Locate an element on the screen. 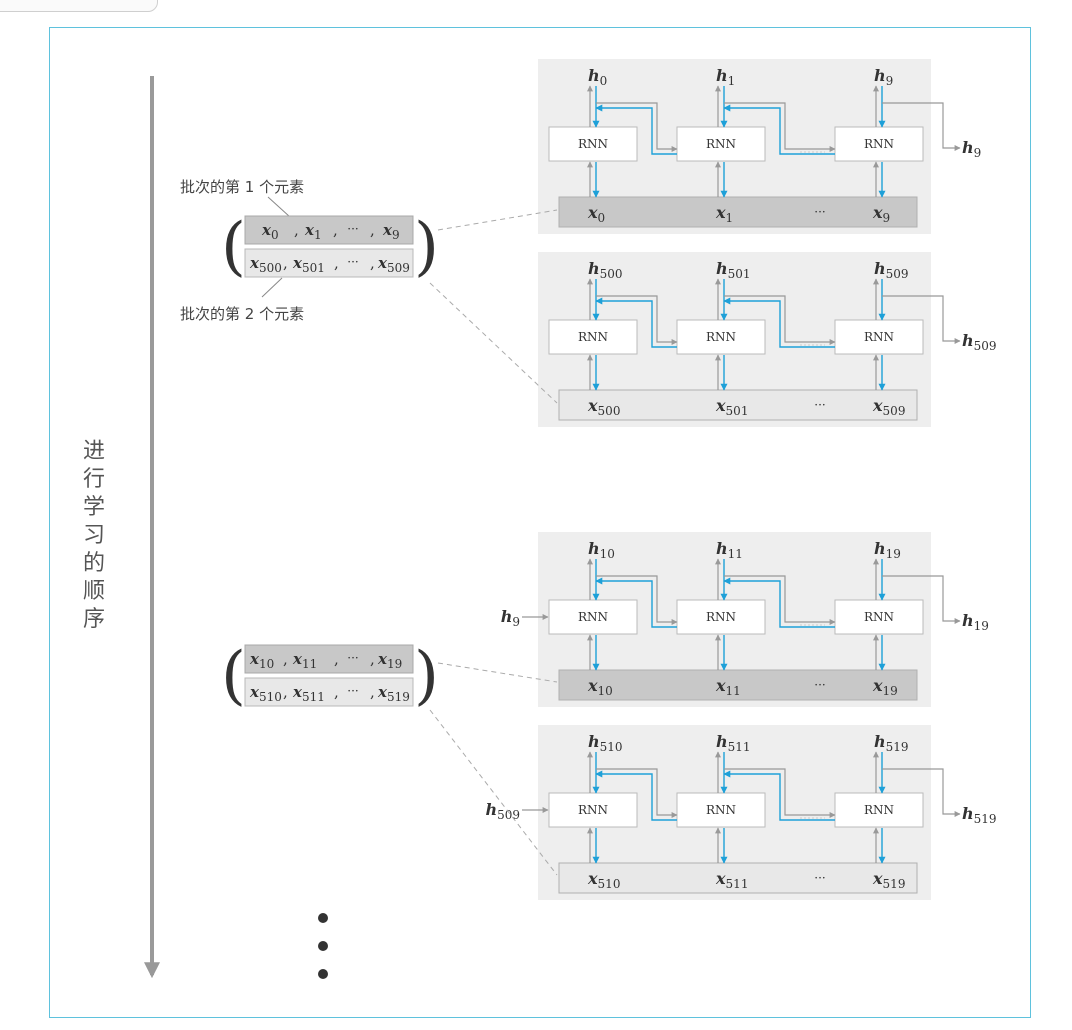 The width and height of the screenshot is (1072, 1030). batch-element-label: x11 is located at coordinates (304, 660).